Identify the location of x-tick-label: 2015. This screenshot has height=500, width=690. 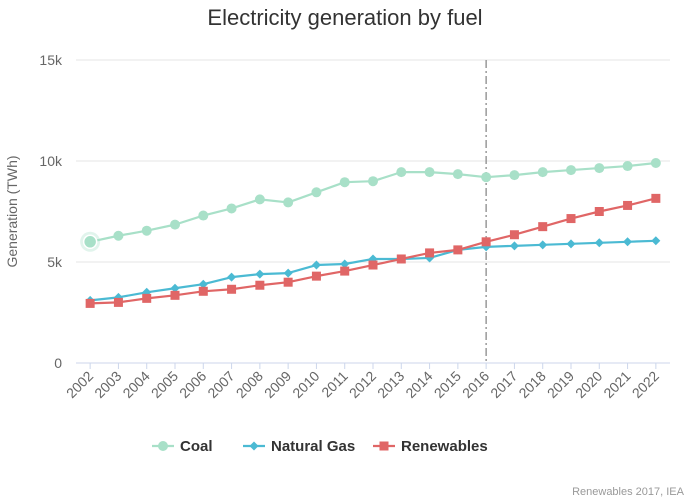
(447, 384).